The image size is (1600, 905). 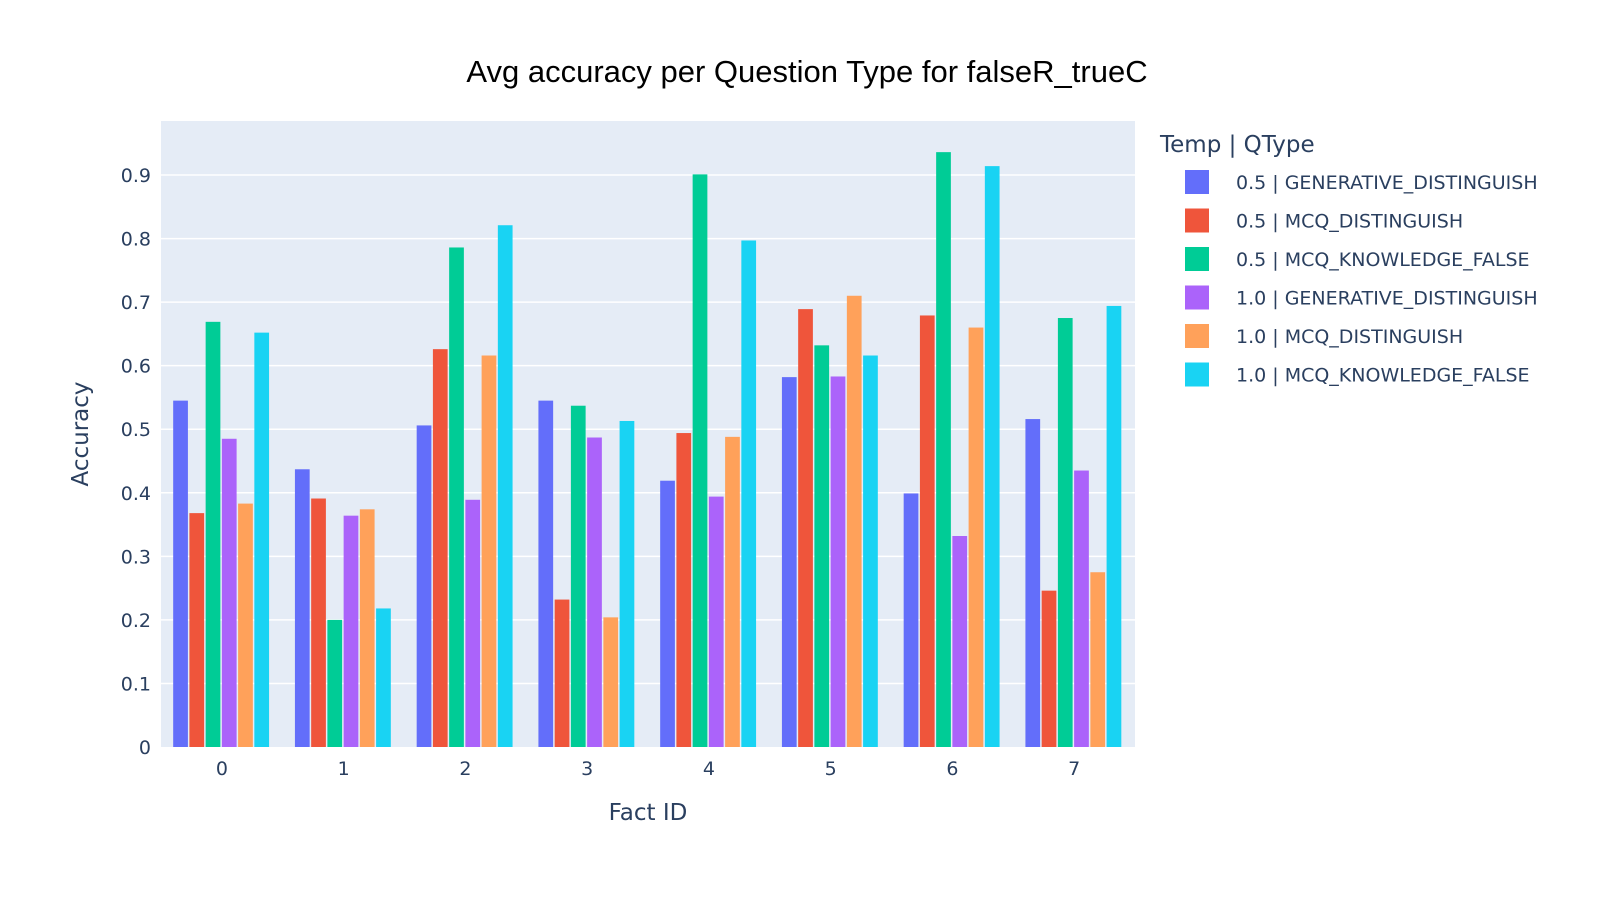 I want to click on legend-entry: 1.0 | MCQ_DISTINGUISH, so click(x=1349, y=337).